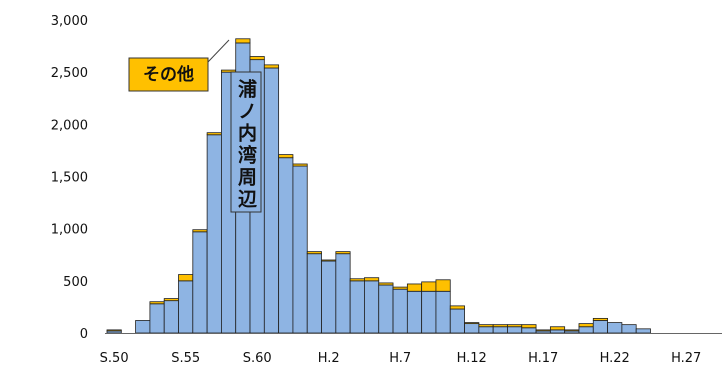  I want to click on x-tick-label: H.22, so click(615, 358).